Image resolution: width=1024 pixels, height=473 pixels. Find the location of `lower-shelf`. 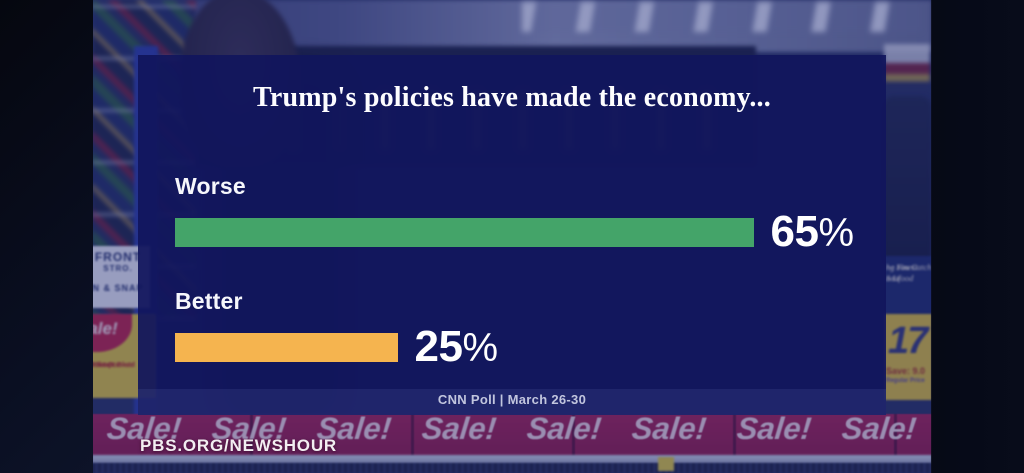

lower-shelf is located at coordinates (512, 468).